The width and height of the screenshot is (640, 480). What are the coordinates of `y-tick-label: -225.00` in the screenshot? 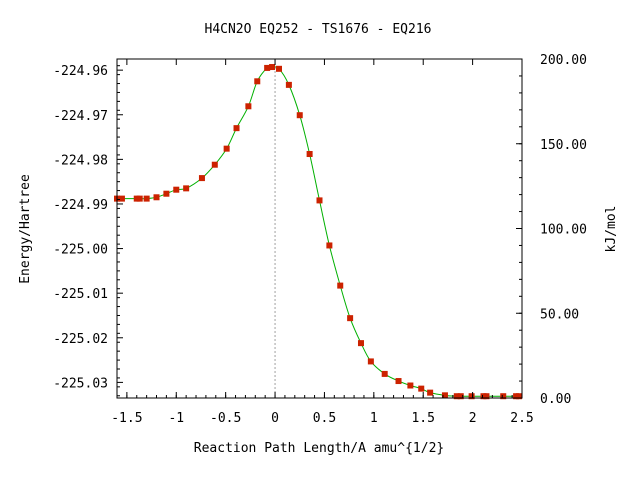 It's located at (80, 250).